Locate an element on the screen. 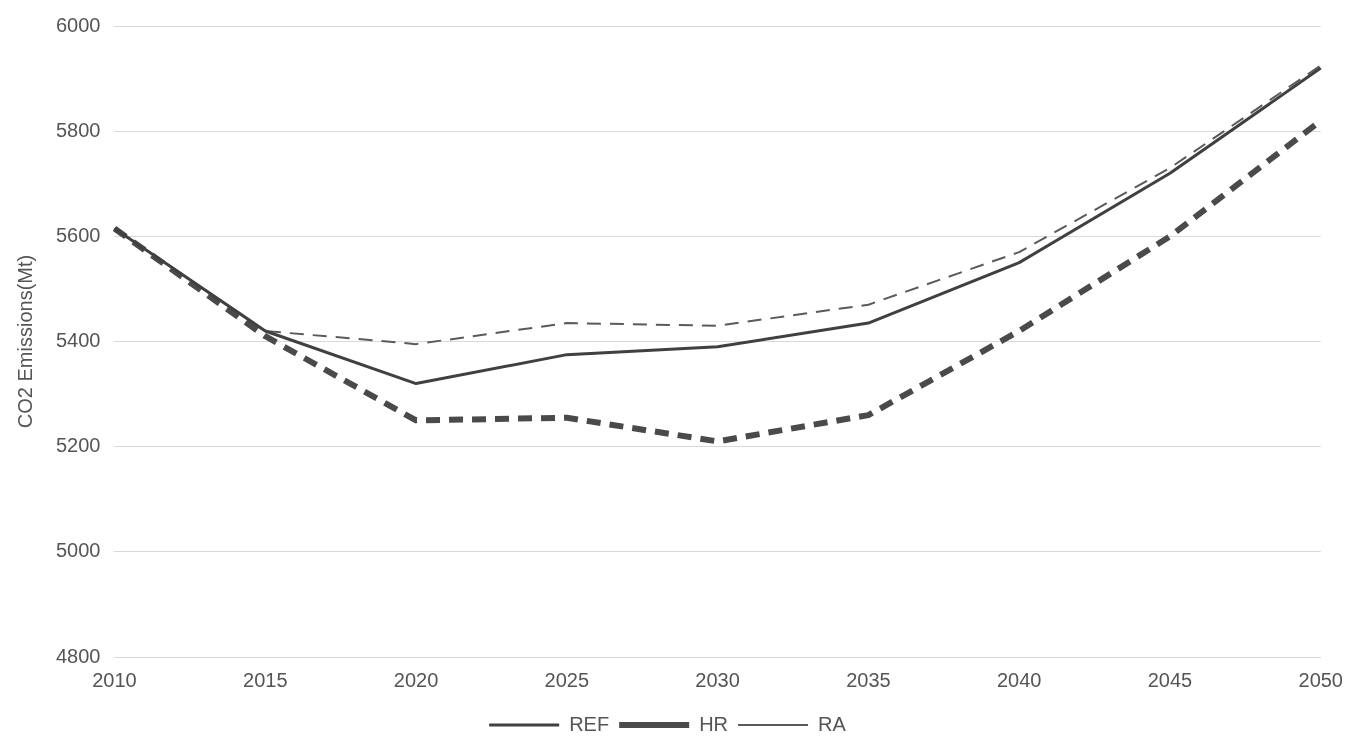 The height and width of the screenshot is (750, 1355). x-tick-label: 2045 is located at coordinates (1170, 679).